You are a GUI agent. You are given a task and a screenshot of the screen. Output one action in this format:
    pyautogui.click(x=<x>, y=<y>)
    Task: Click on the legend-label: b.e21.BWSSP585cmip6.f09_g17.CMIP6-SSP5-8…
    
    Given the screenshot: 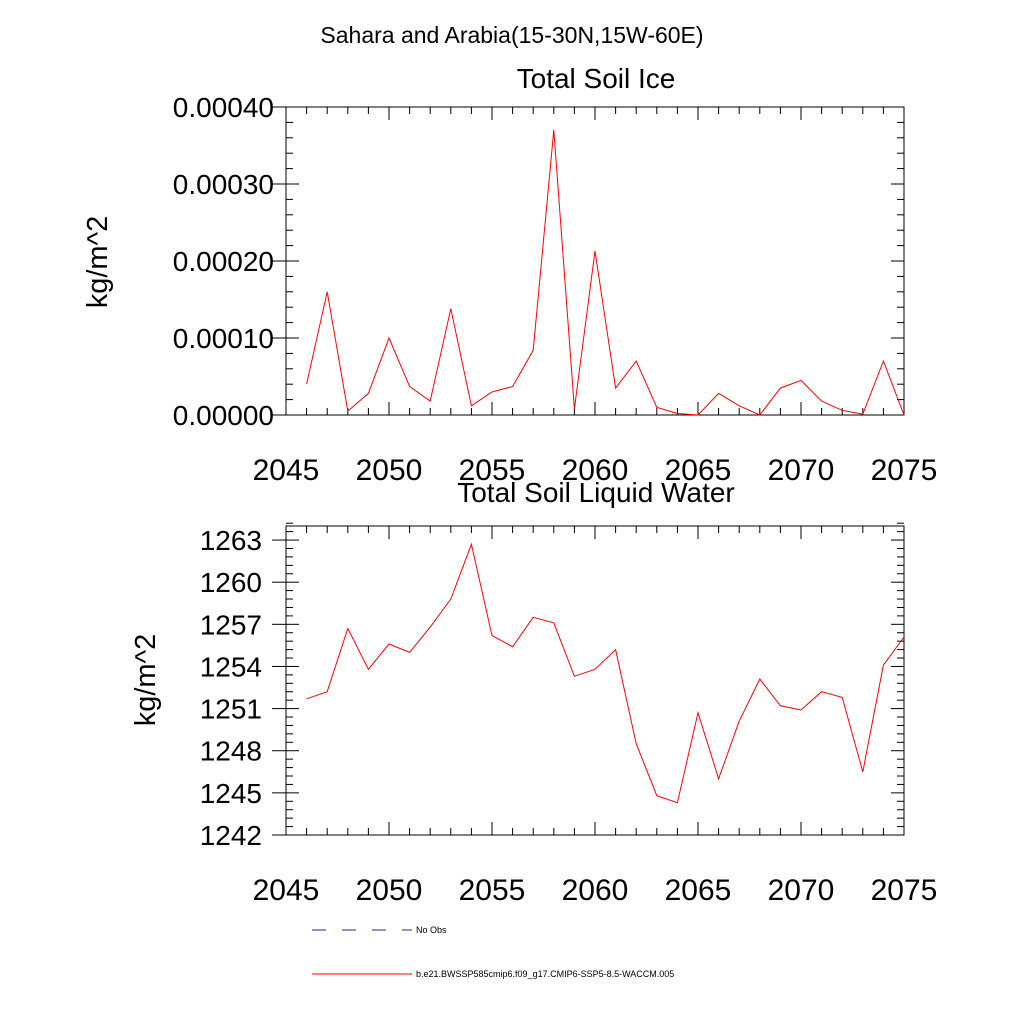 What is the action you would take?
    pyautogui.click(x=545, y=974)
    